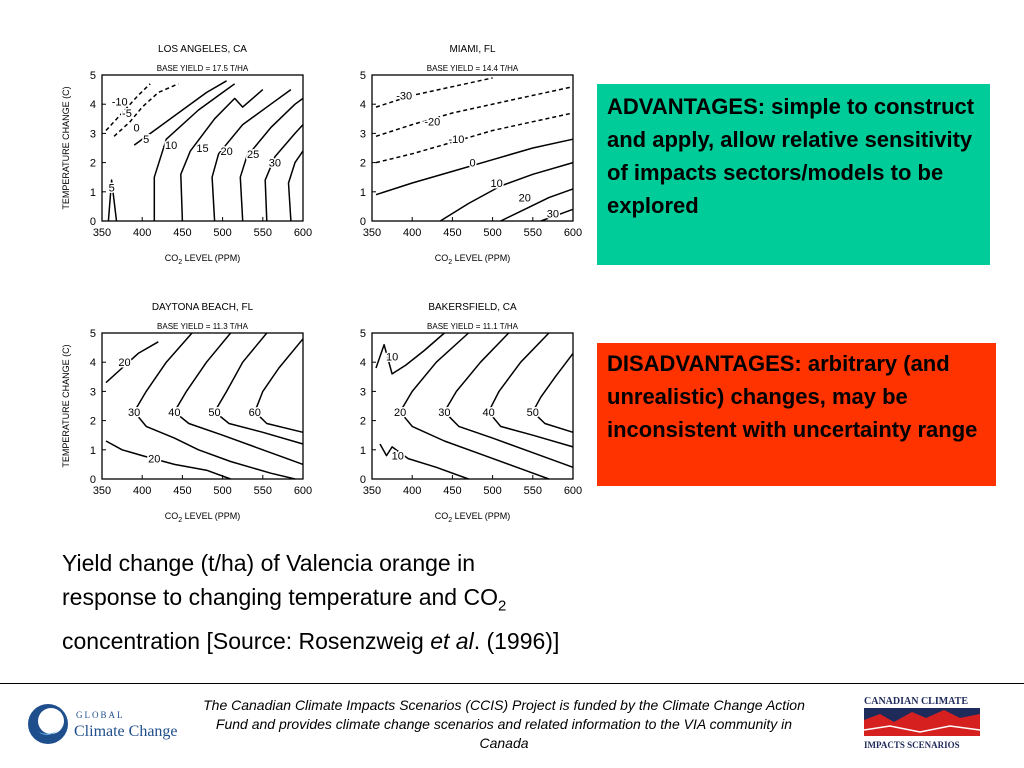 This screenshot has height=768, width=1024. What do you see at coordinates (432, 123) in the screenshot?
I see `contour-label: -20` at bounding box center [432, 123].